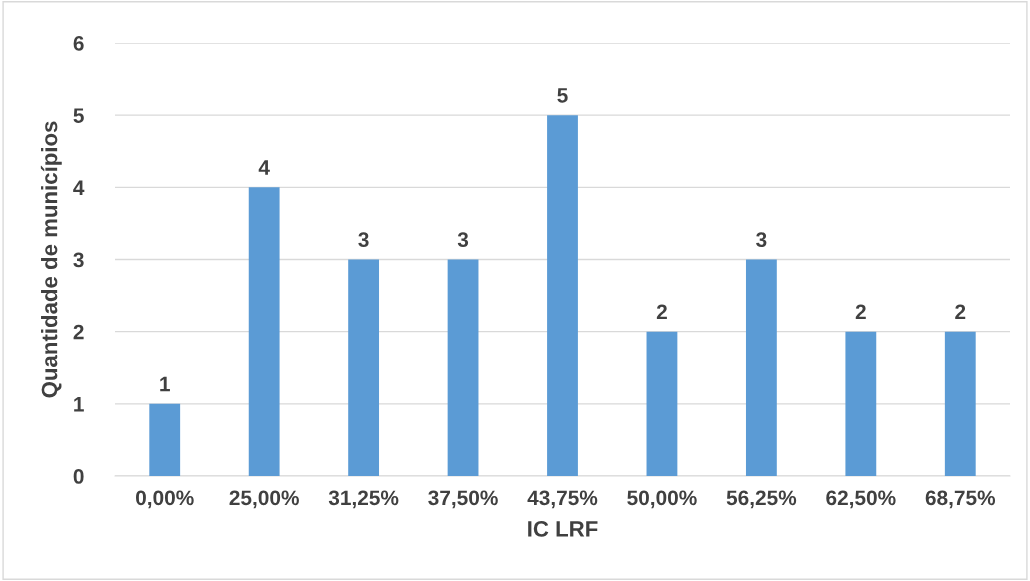 Image resolution: width=1030 pixels, height=581 pixels. I want to click on y-tick-label: 1, so click(79, 404).